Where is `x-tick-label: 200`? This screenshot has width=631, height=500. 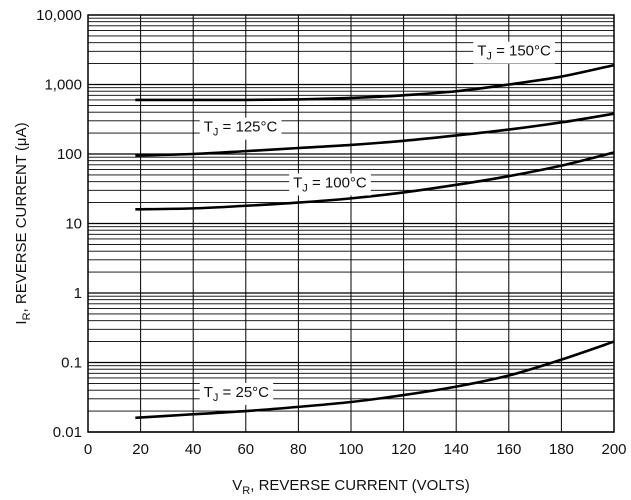
x-tick-label: 200 is located at coordinates (613, 449).